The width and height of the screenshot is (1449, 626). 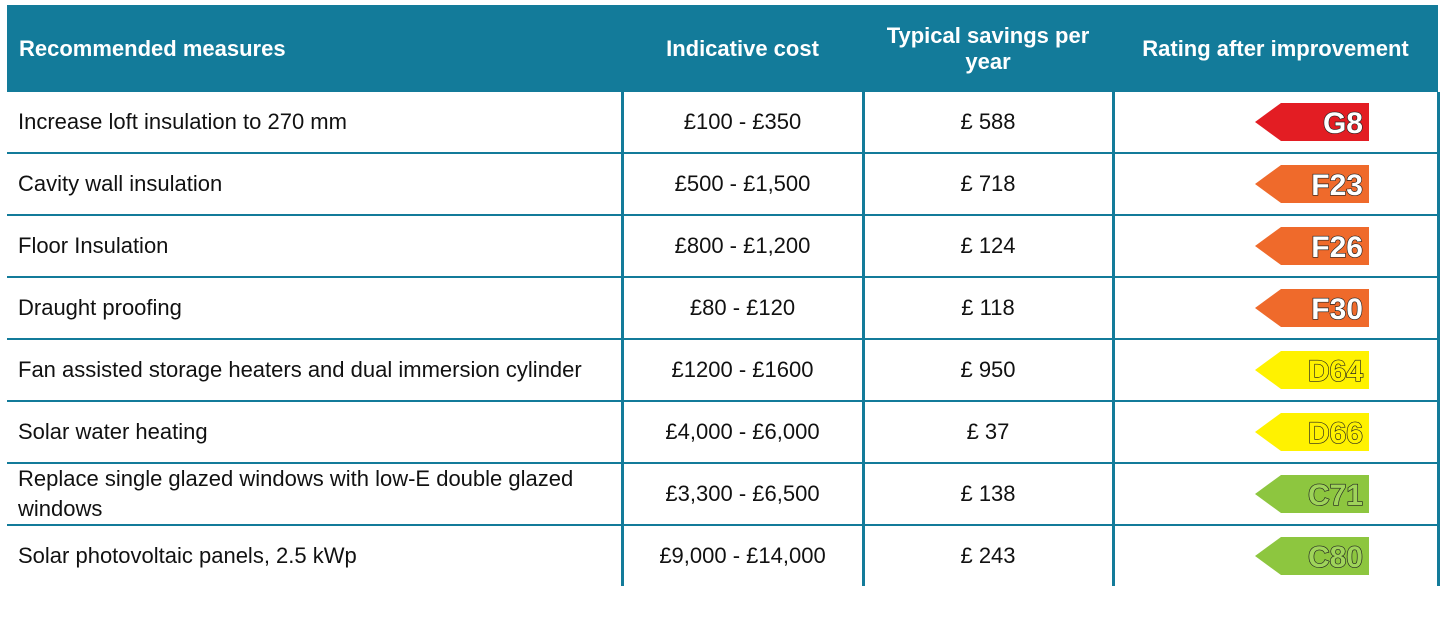 I want to click on rating-cell: C71, so click(x=1275, y=494).